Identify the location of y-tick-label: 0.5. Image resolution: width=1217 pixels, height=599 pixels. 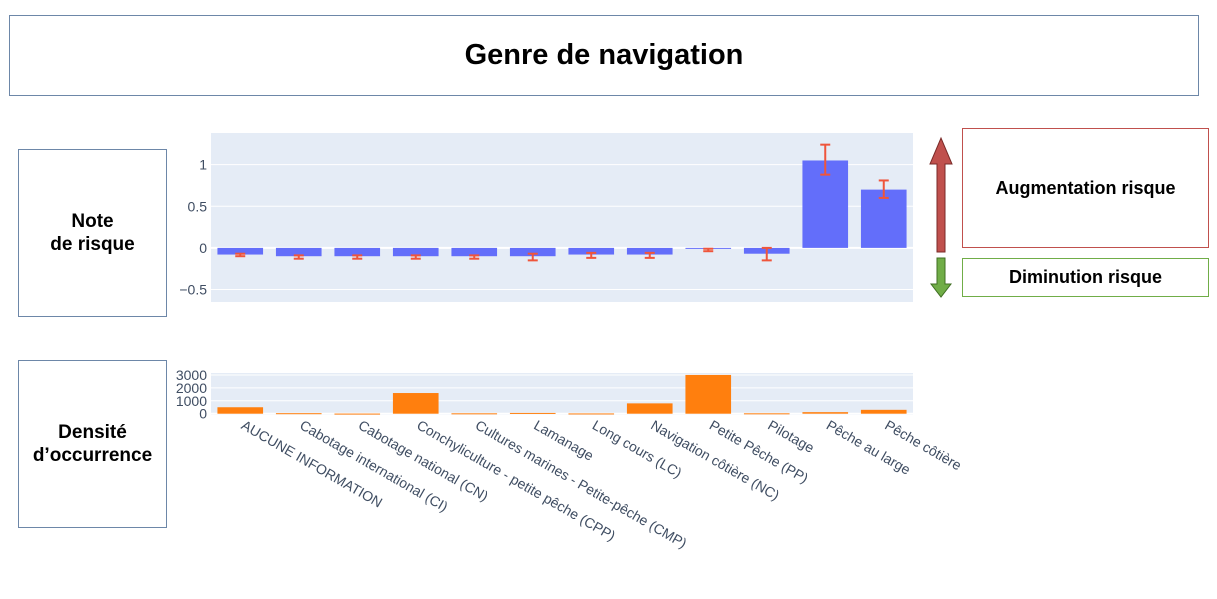
(198, 206).